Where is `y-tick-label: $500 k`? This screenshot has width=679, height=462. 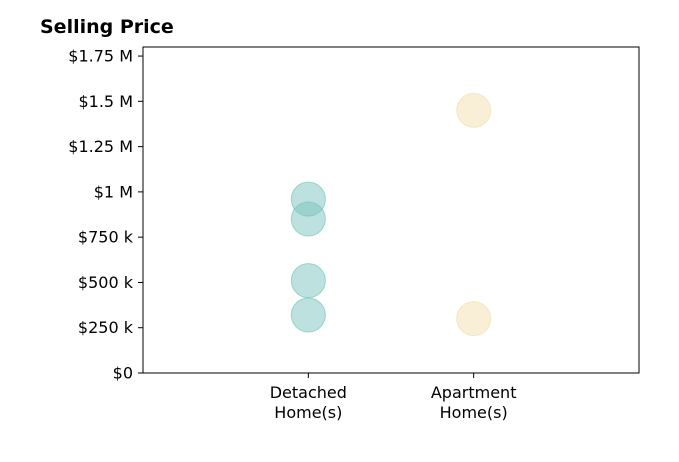
y-tick-label: $500 k is located at coordinates (106, 282).